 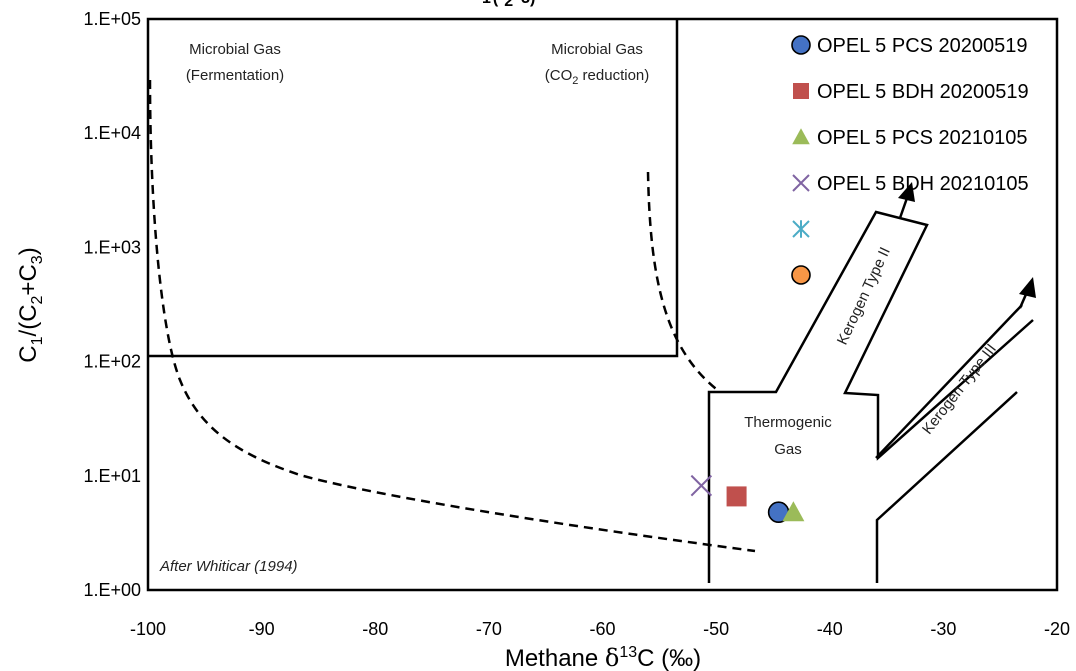 I want to click on x-tick-label: -70, so click(x=489, y=629).